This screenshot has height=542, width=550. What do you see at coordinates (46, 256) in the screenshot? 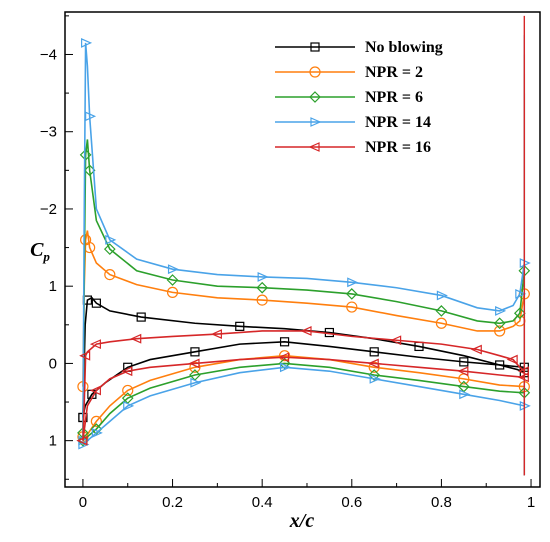
I see `y-axis-title-subscript: p` at bounding box center [46, 256].